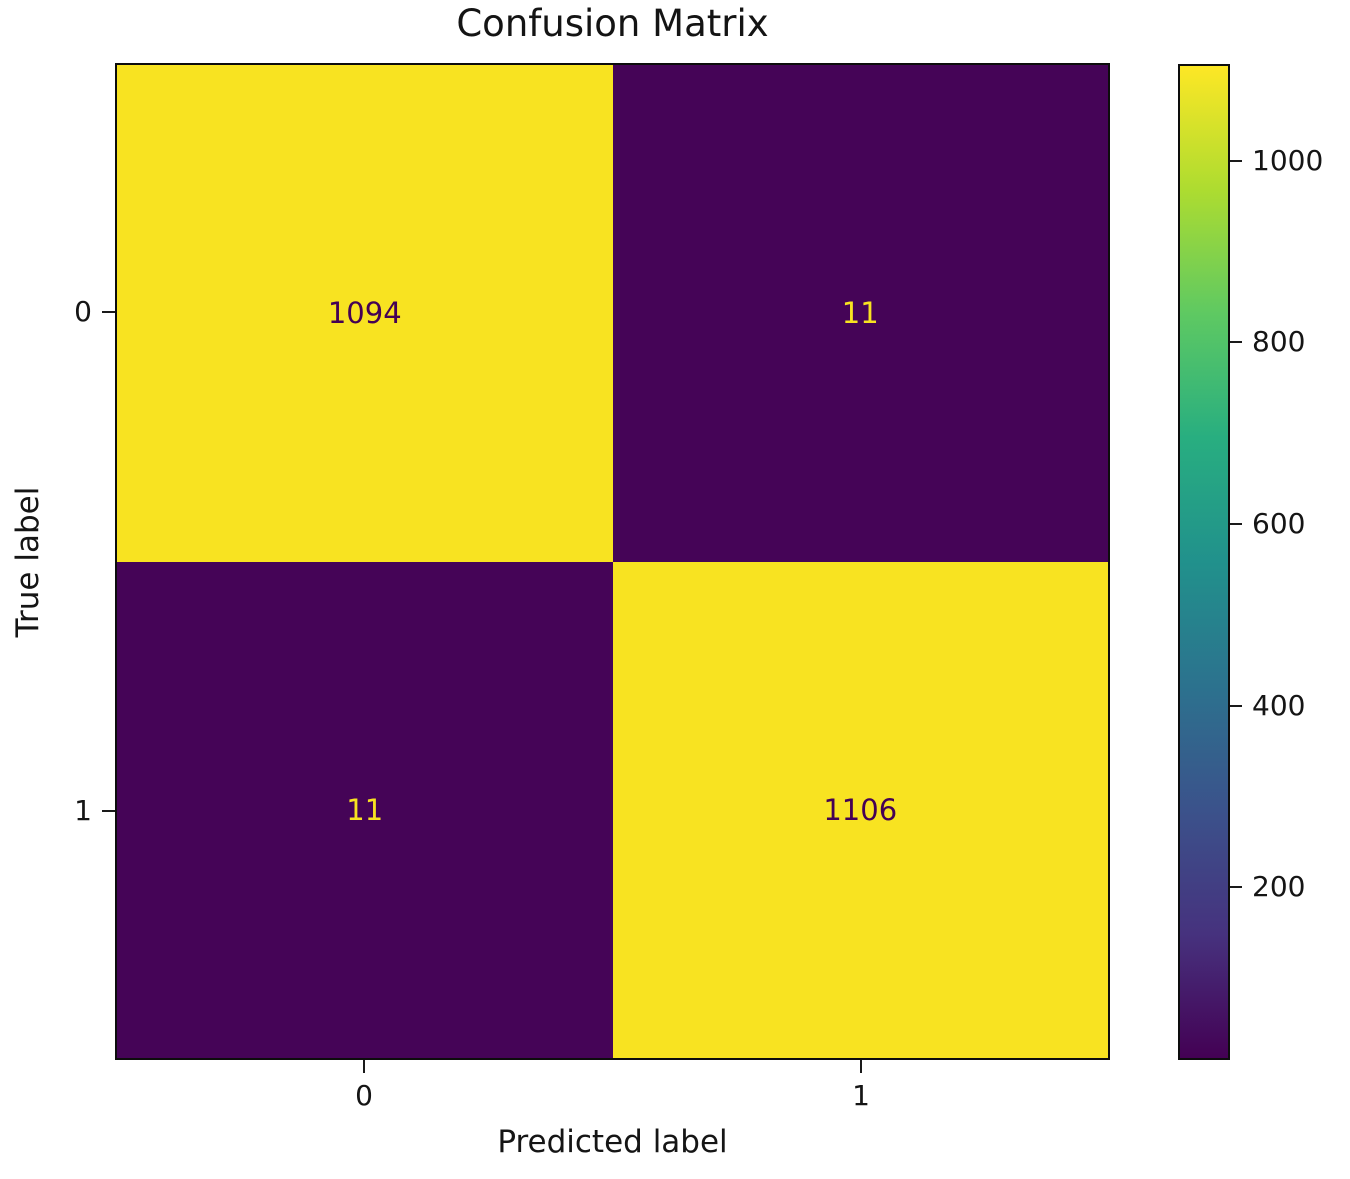 This screenshot has height=1179, width=1350. What do you see at coordinates (1279, 523) in the screenshot?
I see `colorbar-tick-label-600: 600` at bounding box center [1279, 523].